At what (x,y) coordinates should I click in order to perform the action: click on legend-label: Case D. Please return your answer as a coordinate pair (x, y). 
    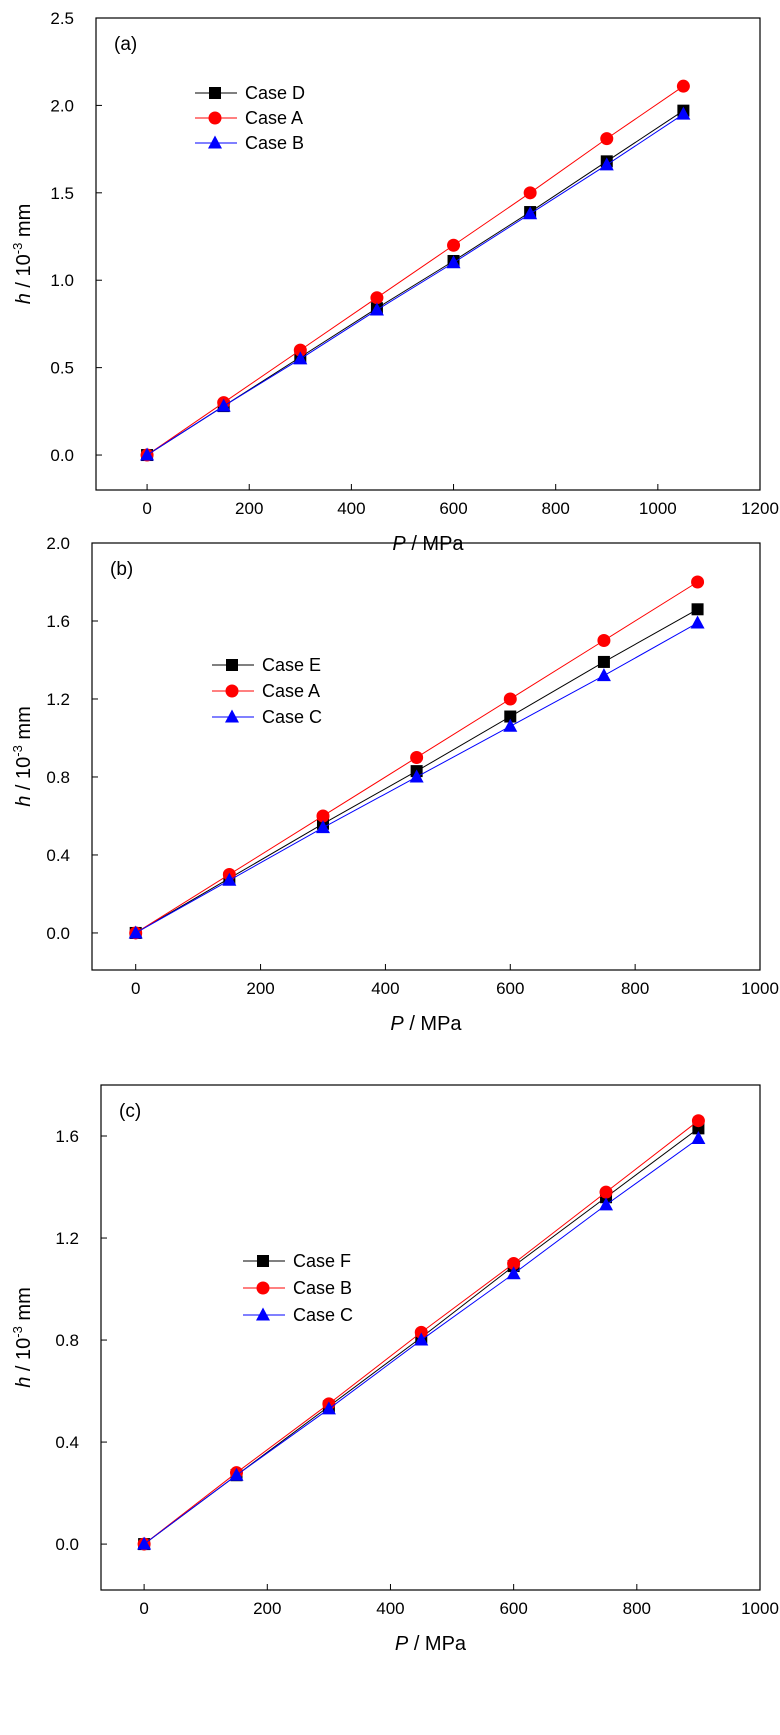
    Looking at the image, I should click on (275, 93).